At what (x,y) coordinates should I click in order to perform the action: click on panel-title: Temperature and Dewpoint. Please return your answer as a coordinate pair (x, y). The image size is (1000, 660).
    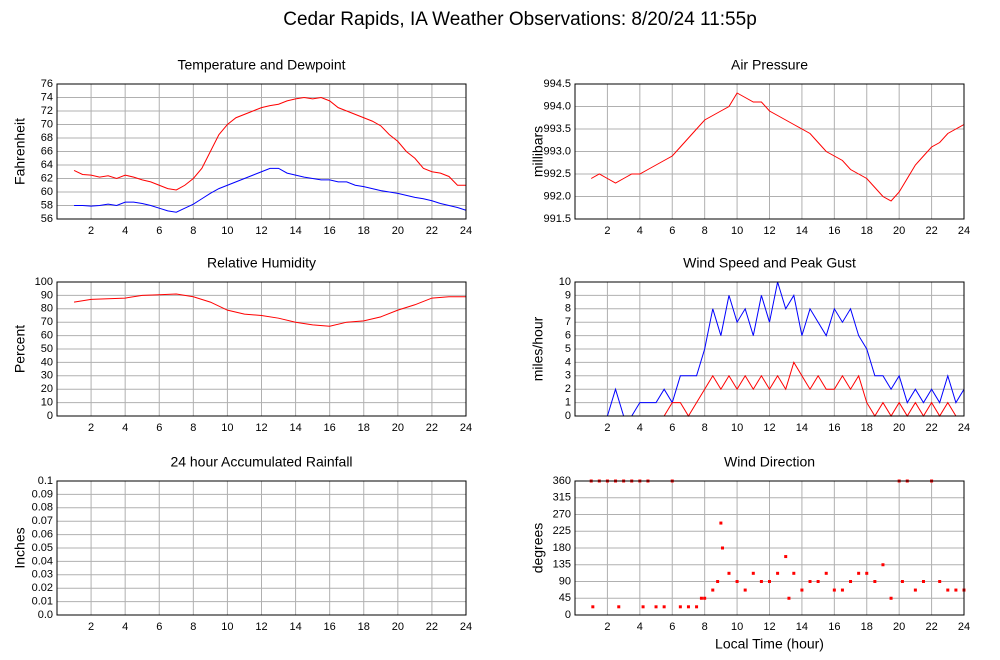
    Looking at the image, I should click on (261, 65).